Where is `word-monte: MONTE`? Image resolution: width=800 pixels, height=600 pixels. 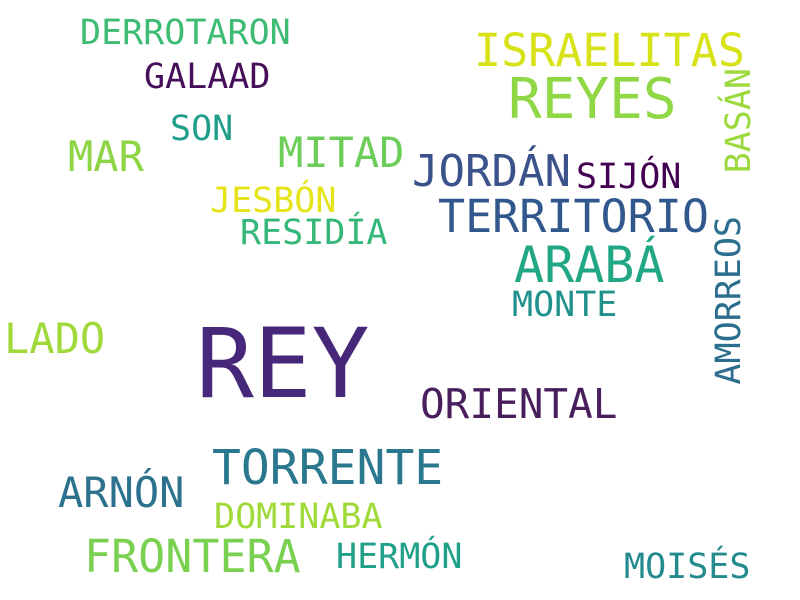 word-monte: MONTE is located at coordinates (565, 305).